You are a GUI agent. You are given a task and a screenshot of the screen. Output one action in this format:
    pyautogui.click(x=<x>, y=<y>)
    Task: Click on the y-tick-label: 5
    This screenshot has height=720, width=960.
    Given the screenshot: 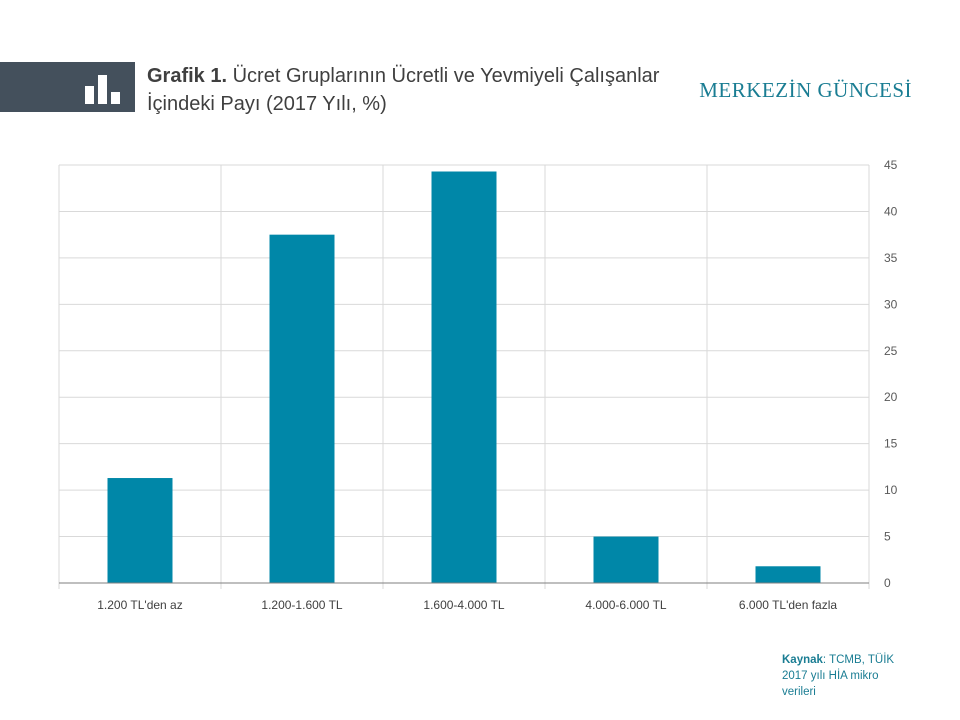 What is the action you would take?
    pyautogui.click(x=887, y=537)
    